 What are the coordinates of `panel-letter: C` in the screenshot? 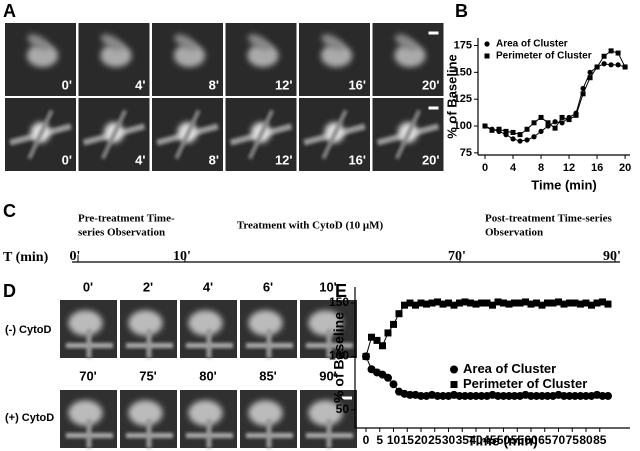 It's located at (9, 211).